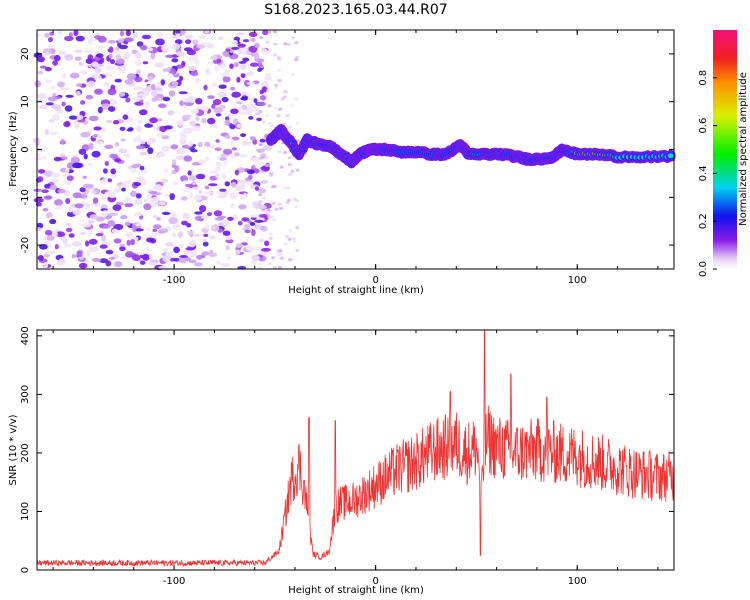  I want to click on x-tick-label: 100, so click(577, 280).